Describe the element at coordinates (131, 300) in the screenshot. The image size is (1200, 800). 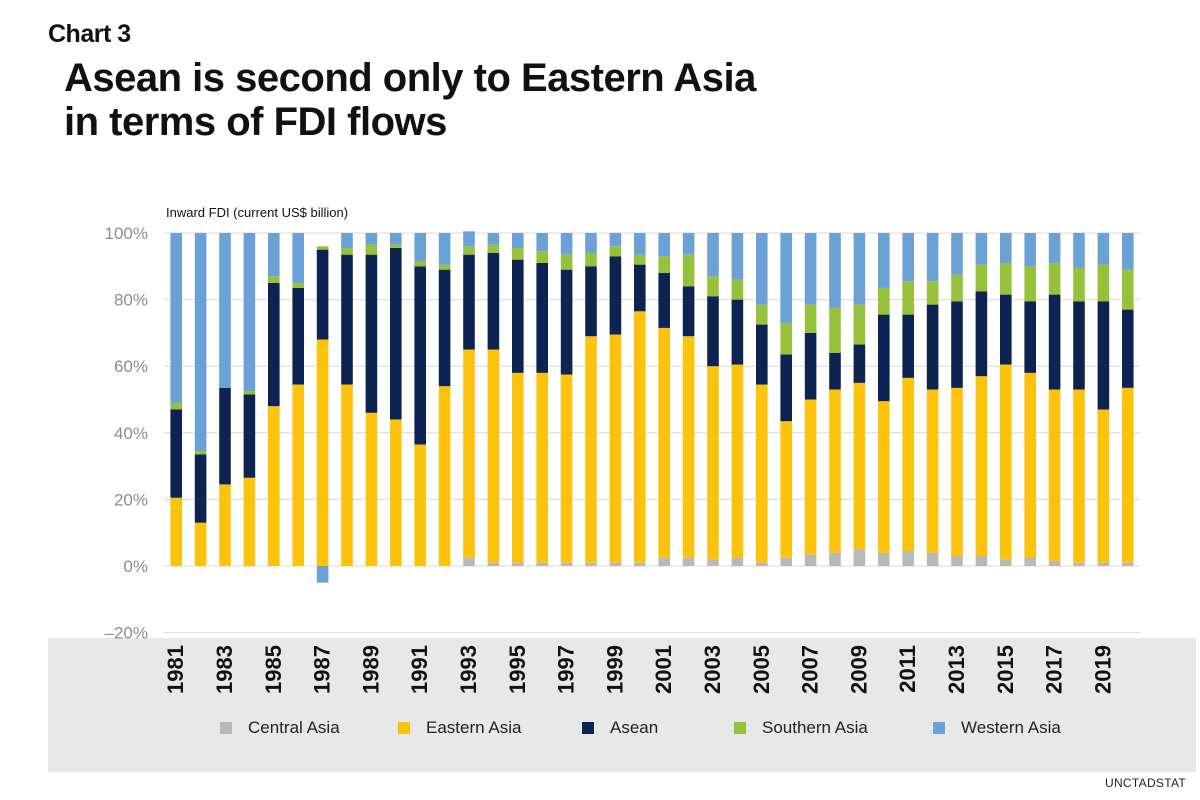
I see `y-tick-label: 80%` at that location.